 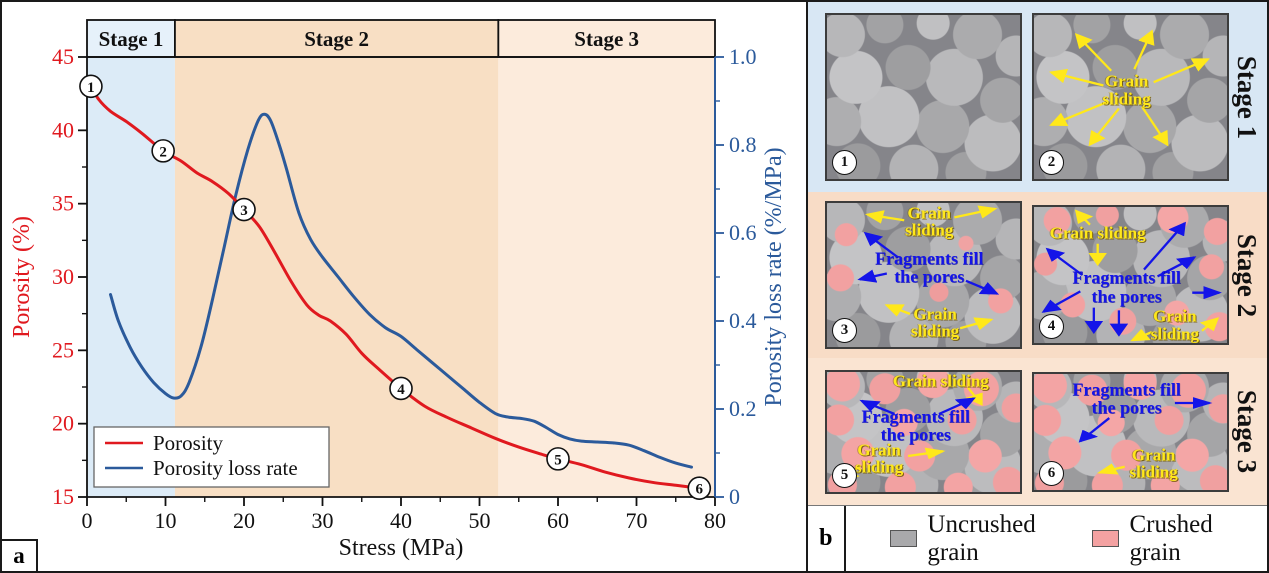 What do you see at coordinates (63, 129) in the screenshot?
I see `y-left-tick-label: 40` at bounding box center [63, 129].